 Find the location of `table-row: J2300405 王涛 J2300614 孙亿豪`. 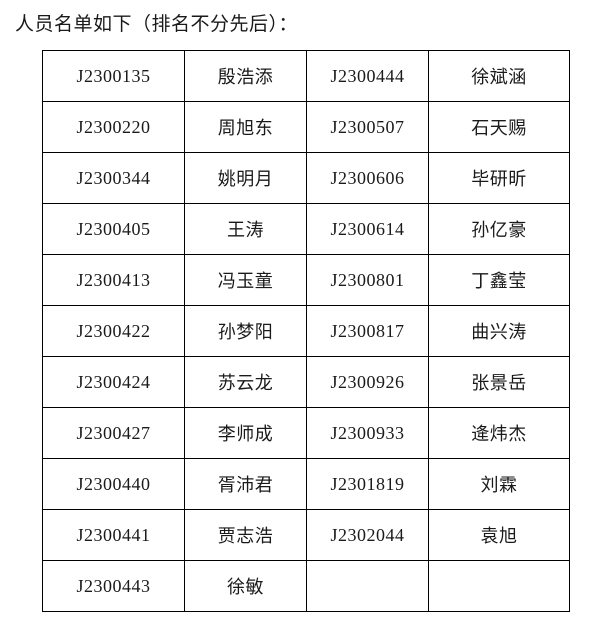

table-row: J2300405 王涛 J2300614 孙亿豪 is located at coordinates (306, 229).